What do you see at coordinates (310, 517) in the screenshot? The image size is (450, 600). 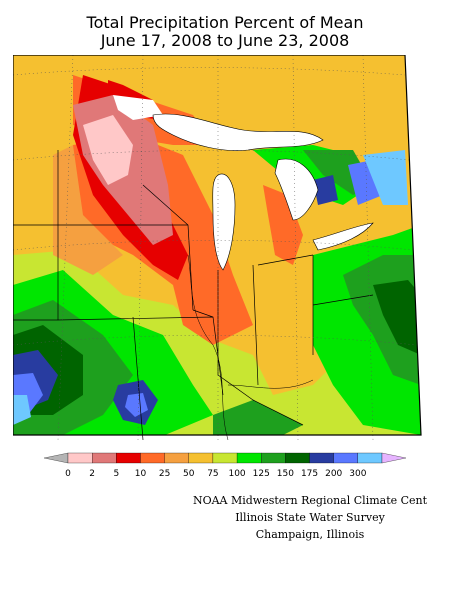 I see `credit-line-2: Illinois State Water Survey` at bounding box center [310, 517].